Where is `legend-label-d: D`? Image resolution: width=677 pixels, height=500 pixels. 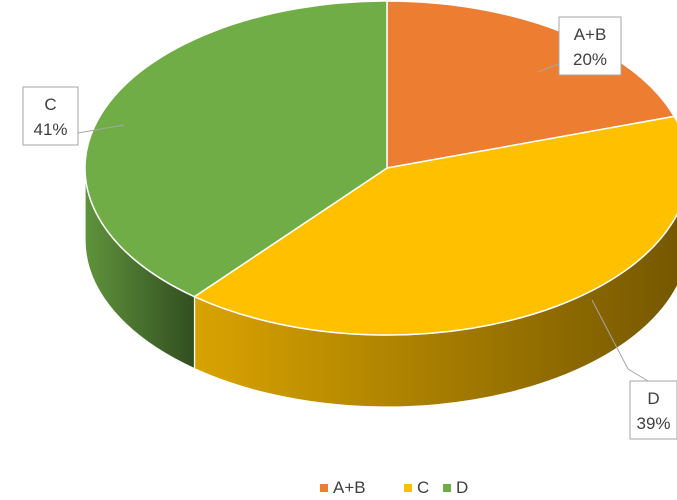
legend-label-d: D is located at coordinates (462, 487).